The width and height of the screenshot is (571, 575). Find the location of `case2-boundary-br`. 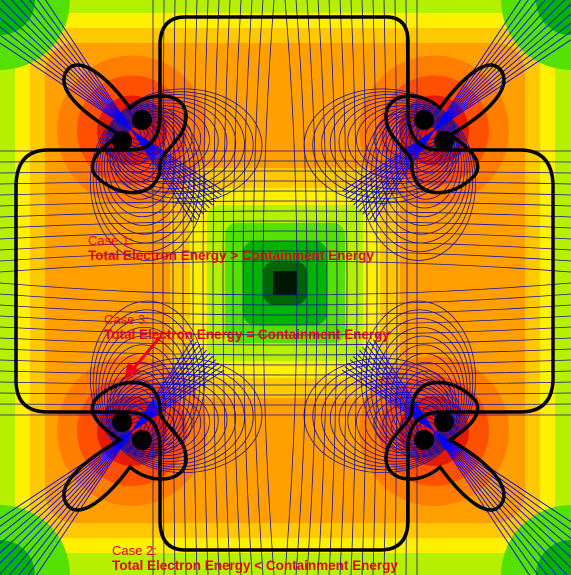

case2-boundary-br is located at coordinates (445, 446).